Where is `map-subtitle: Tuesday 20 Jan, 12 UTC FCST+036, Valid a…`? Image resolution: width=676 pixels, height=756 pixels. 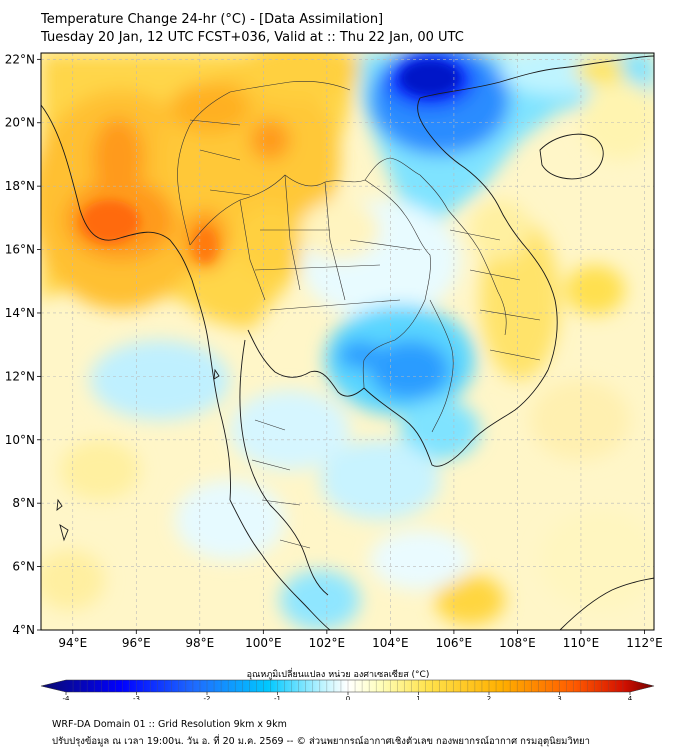 map-subtitle: Tuesday 20 Jan, 12 UTC FCST+036, Valid a… is located at coordinates (252, 37).